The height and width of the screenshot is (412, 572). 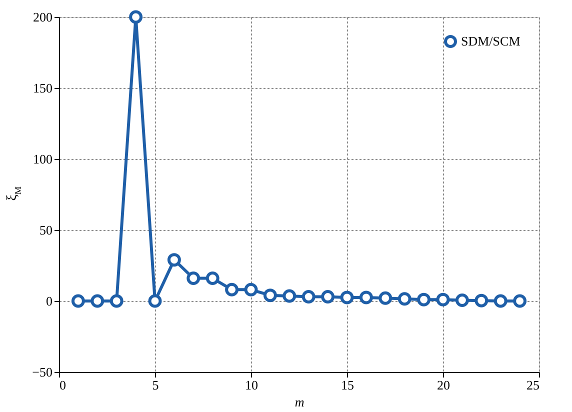 I want to click on x-axis-title: m, so click(x=299, y=402).